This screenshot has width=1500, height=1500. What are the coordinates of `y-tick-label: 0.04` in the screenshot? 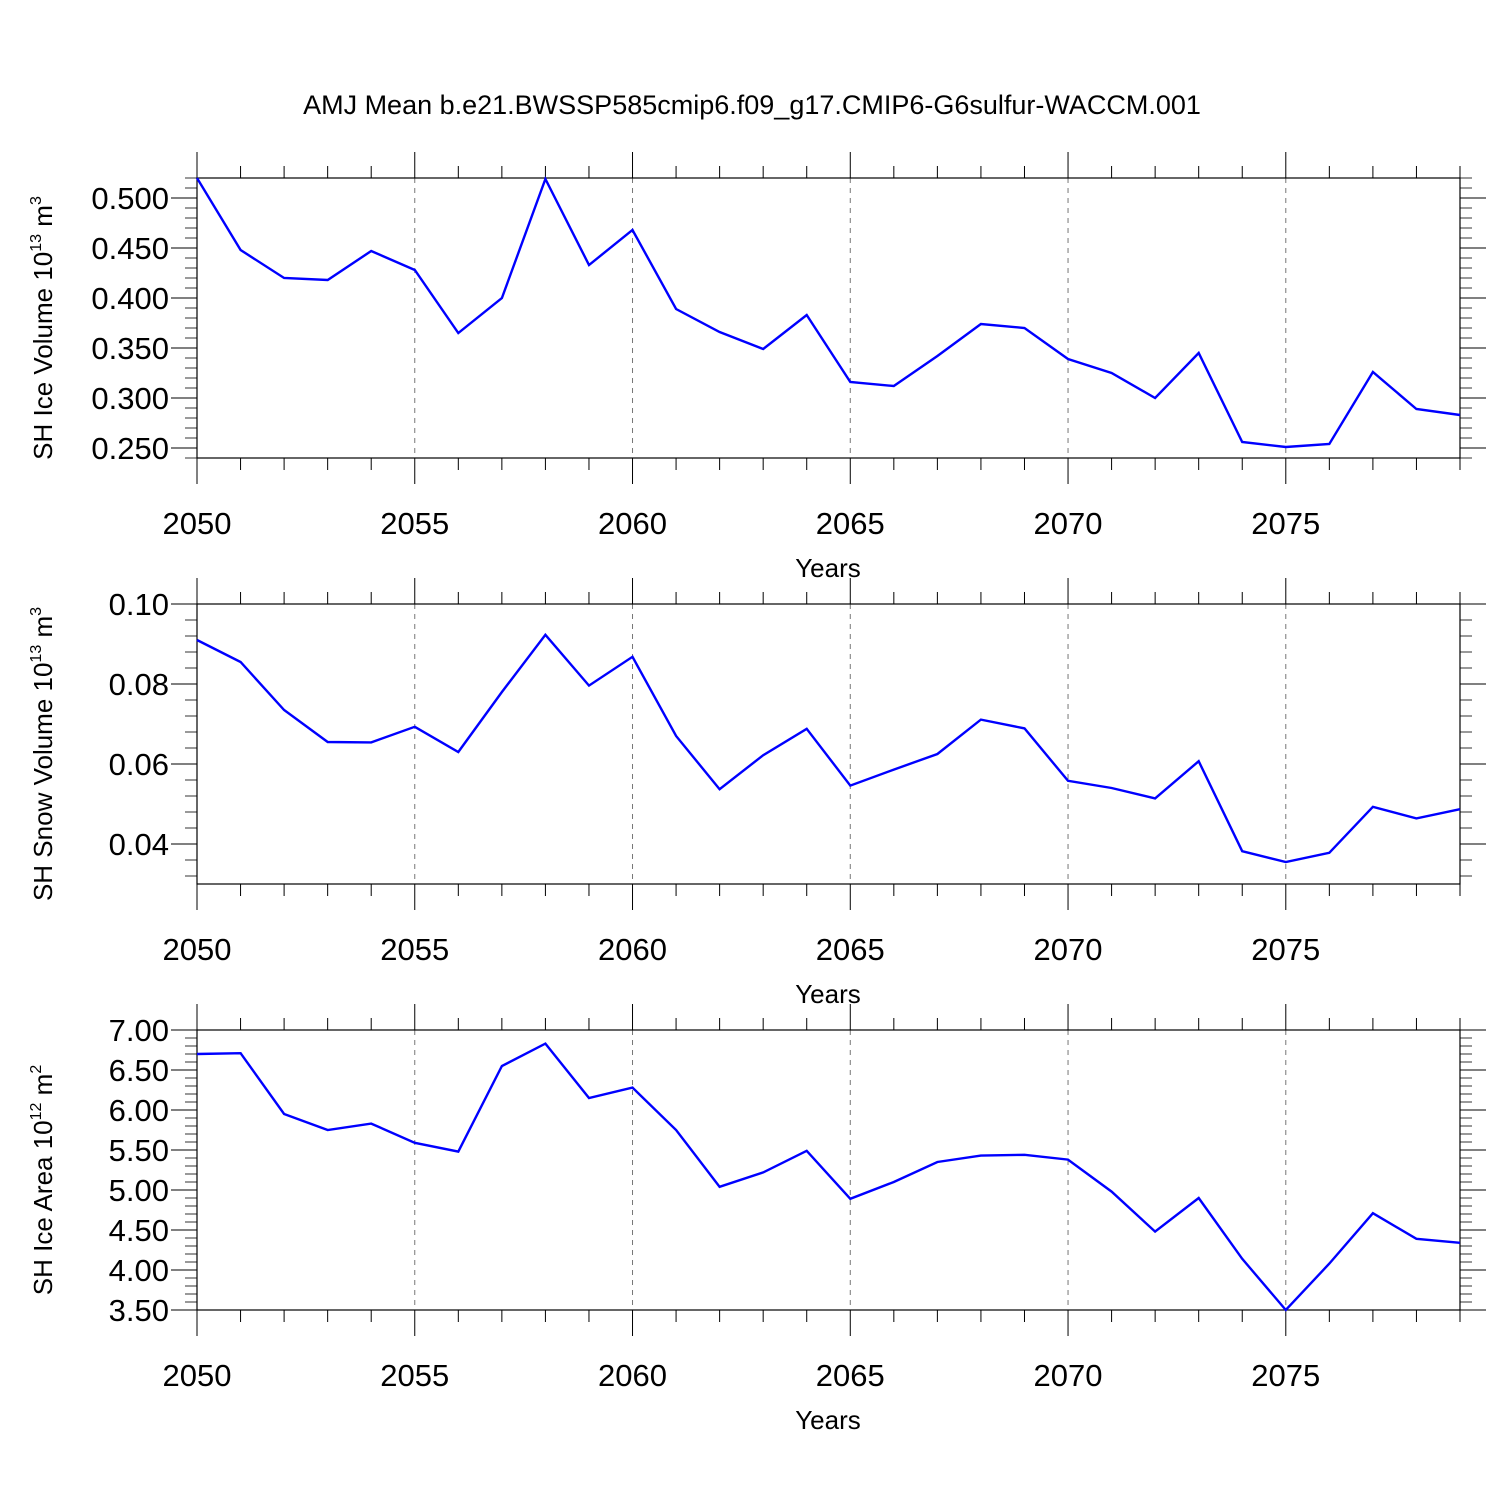 It's located at (139, 844).